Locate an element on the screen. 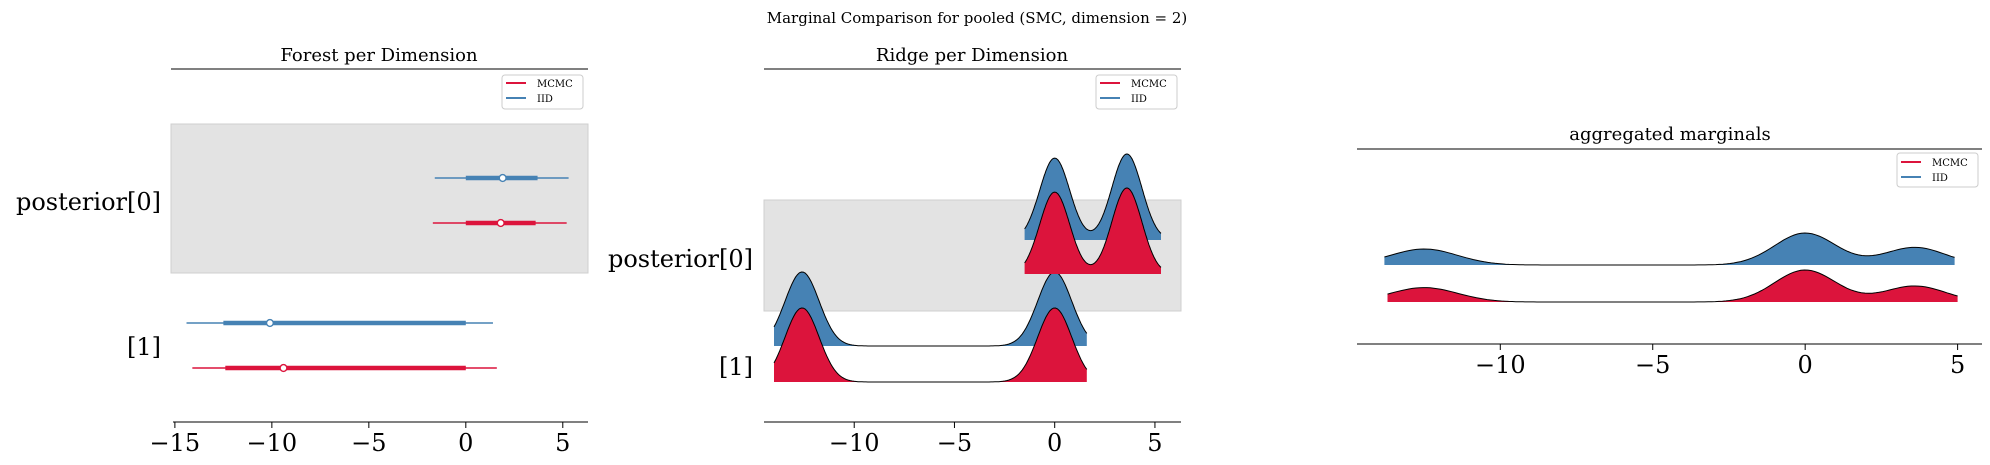 The image size is (1990, 465). ridge-legend-iid: IID is located at coordinates (1139, 99).